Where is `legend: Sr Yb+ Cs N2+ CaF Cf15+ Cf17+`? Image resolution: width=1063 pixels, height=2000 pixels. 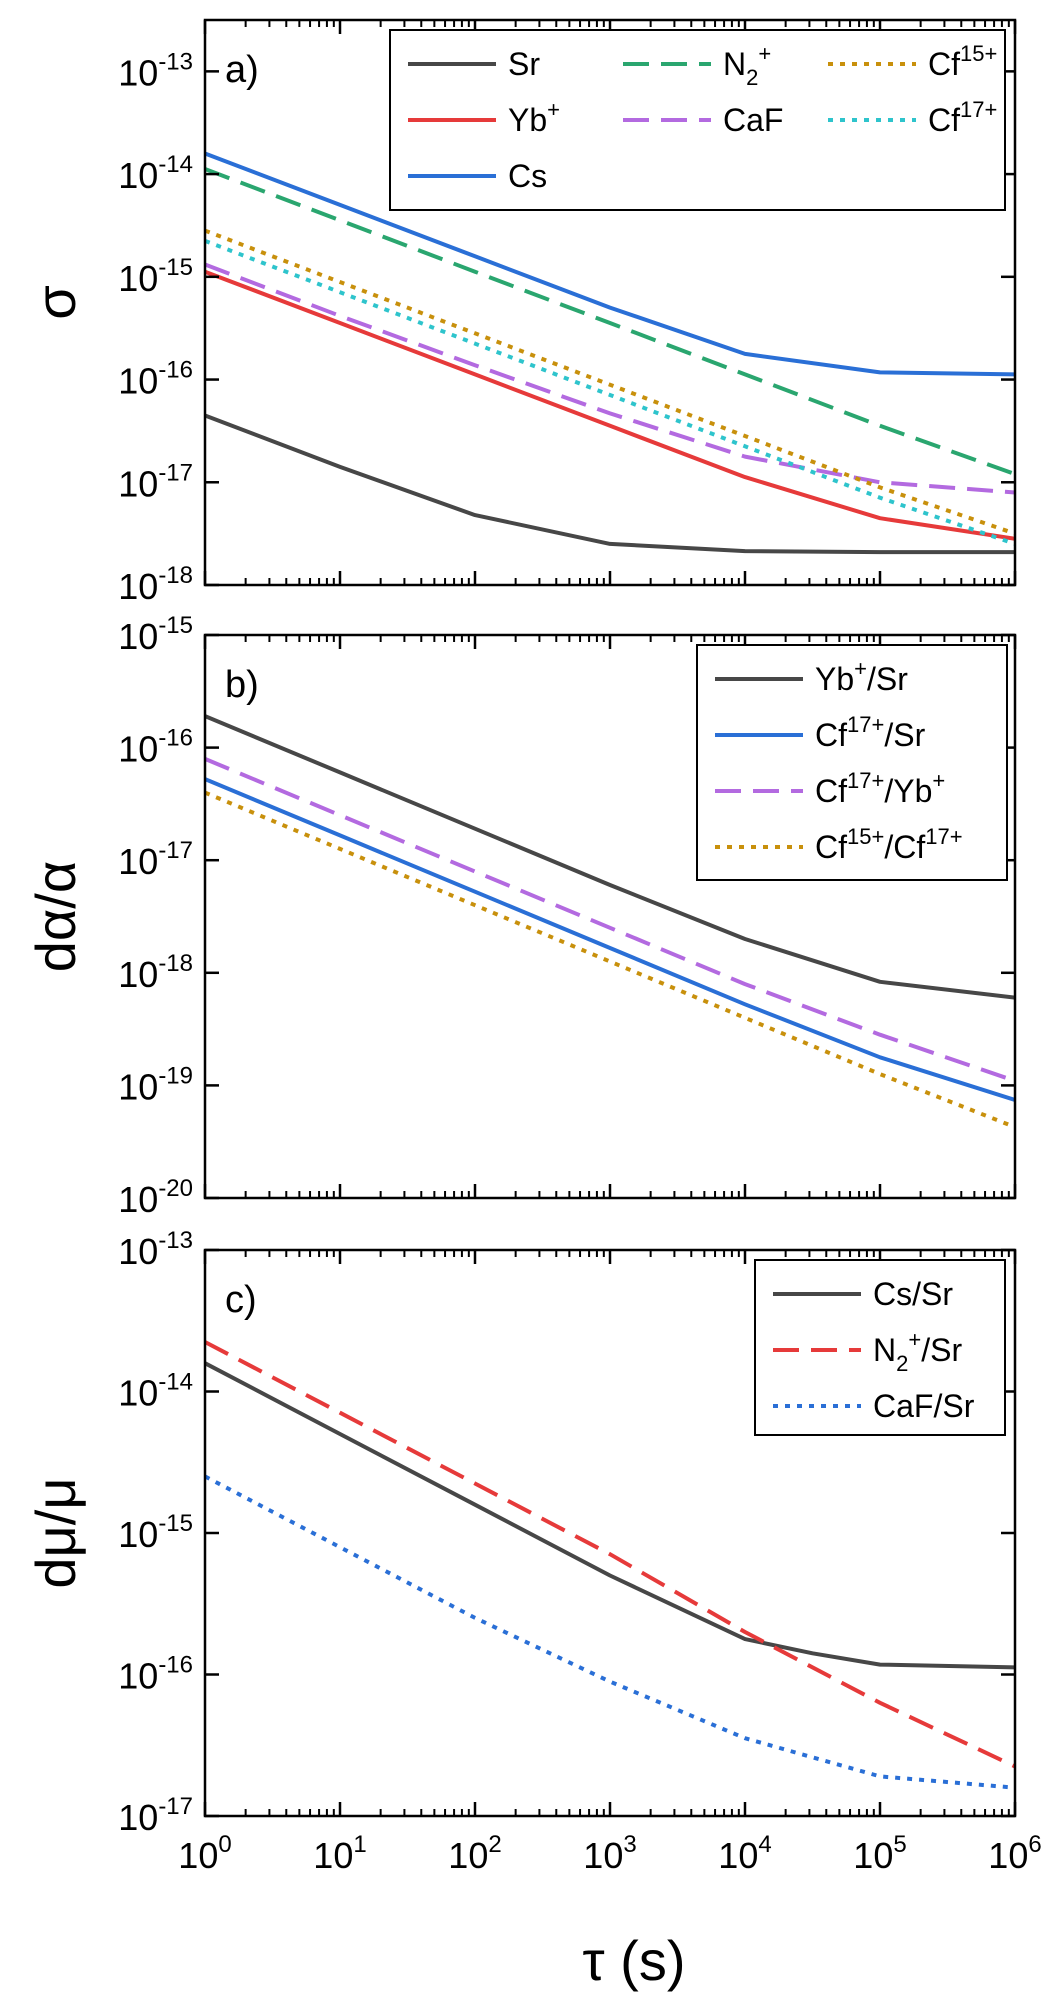
legend: Sr Yb+ Cs N2+ CaF Cf15+ Cf17+ is located at coordinates (697, 120).